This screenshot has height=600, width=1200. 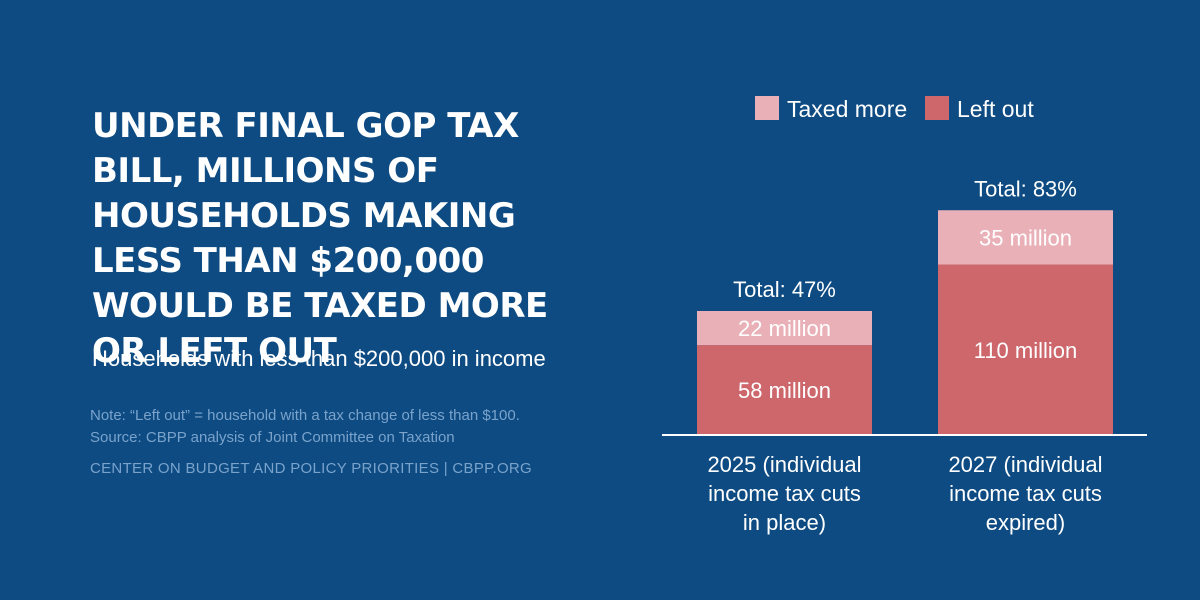 What do you see at coordinates (995, 109) in the screenshot?
I see `legend-label-2: Left out` at bounding box center [995, 109].